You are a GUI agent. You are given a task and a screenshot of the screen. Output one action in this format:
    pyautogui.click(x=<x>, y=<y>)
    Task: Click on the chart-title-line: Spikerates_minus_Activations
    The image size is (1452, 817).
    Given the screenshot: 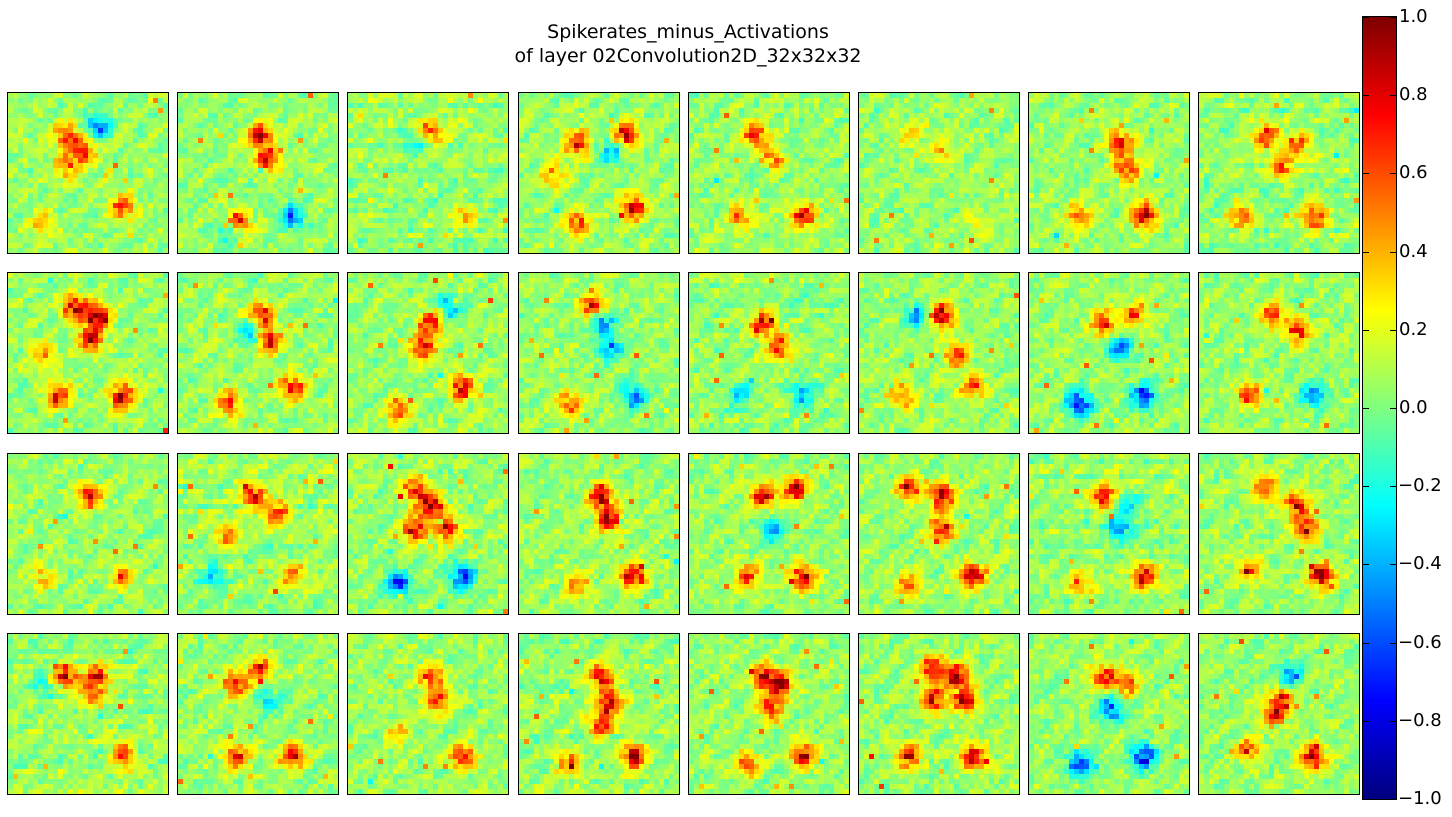 What is the action you would take?
    pyautogui.click(x=688, y=32)
    